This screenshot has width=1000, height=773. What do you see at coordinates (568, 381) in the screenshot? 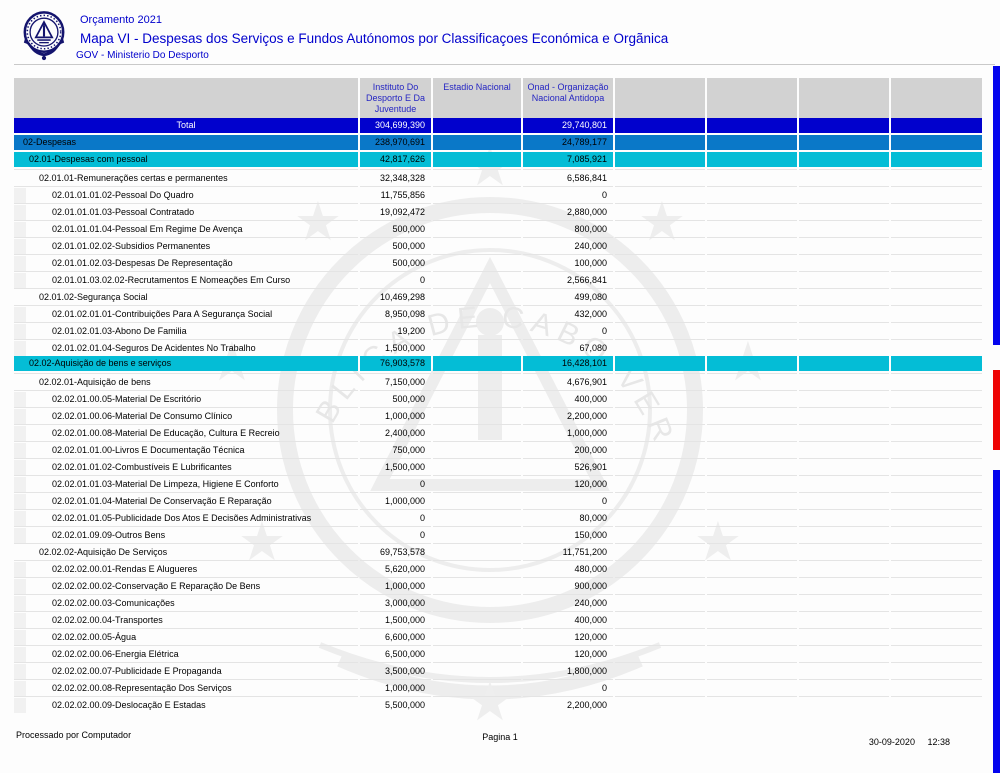
I see `cell-value: 4,676,901` at bounding box center [568, 381].